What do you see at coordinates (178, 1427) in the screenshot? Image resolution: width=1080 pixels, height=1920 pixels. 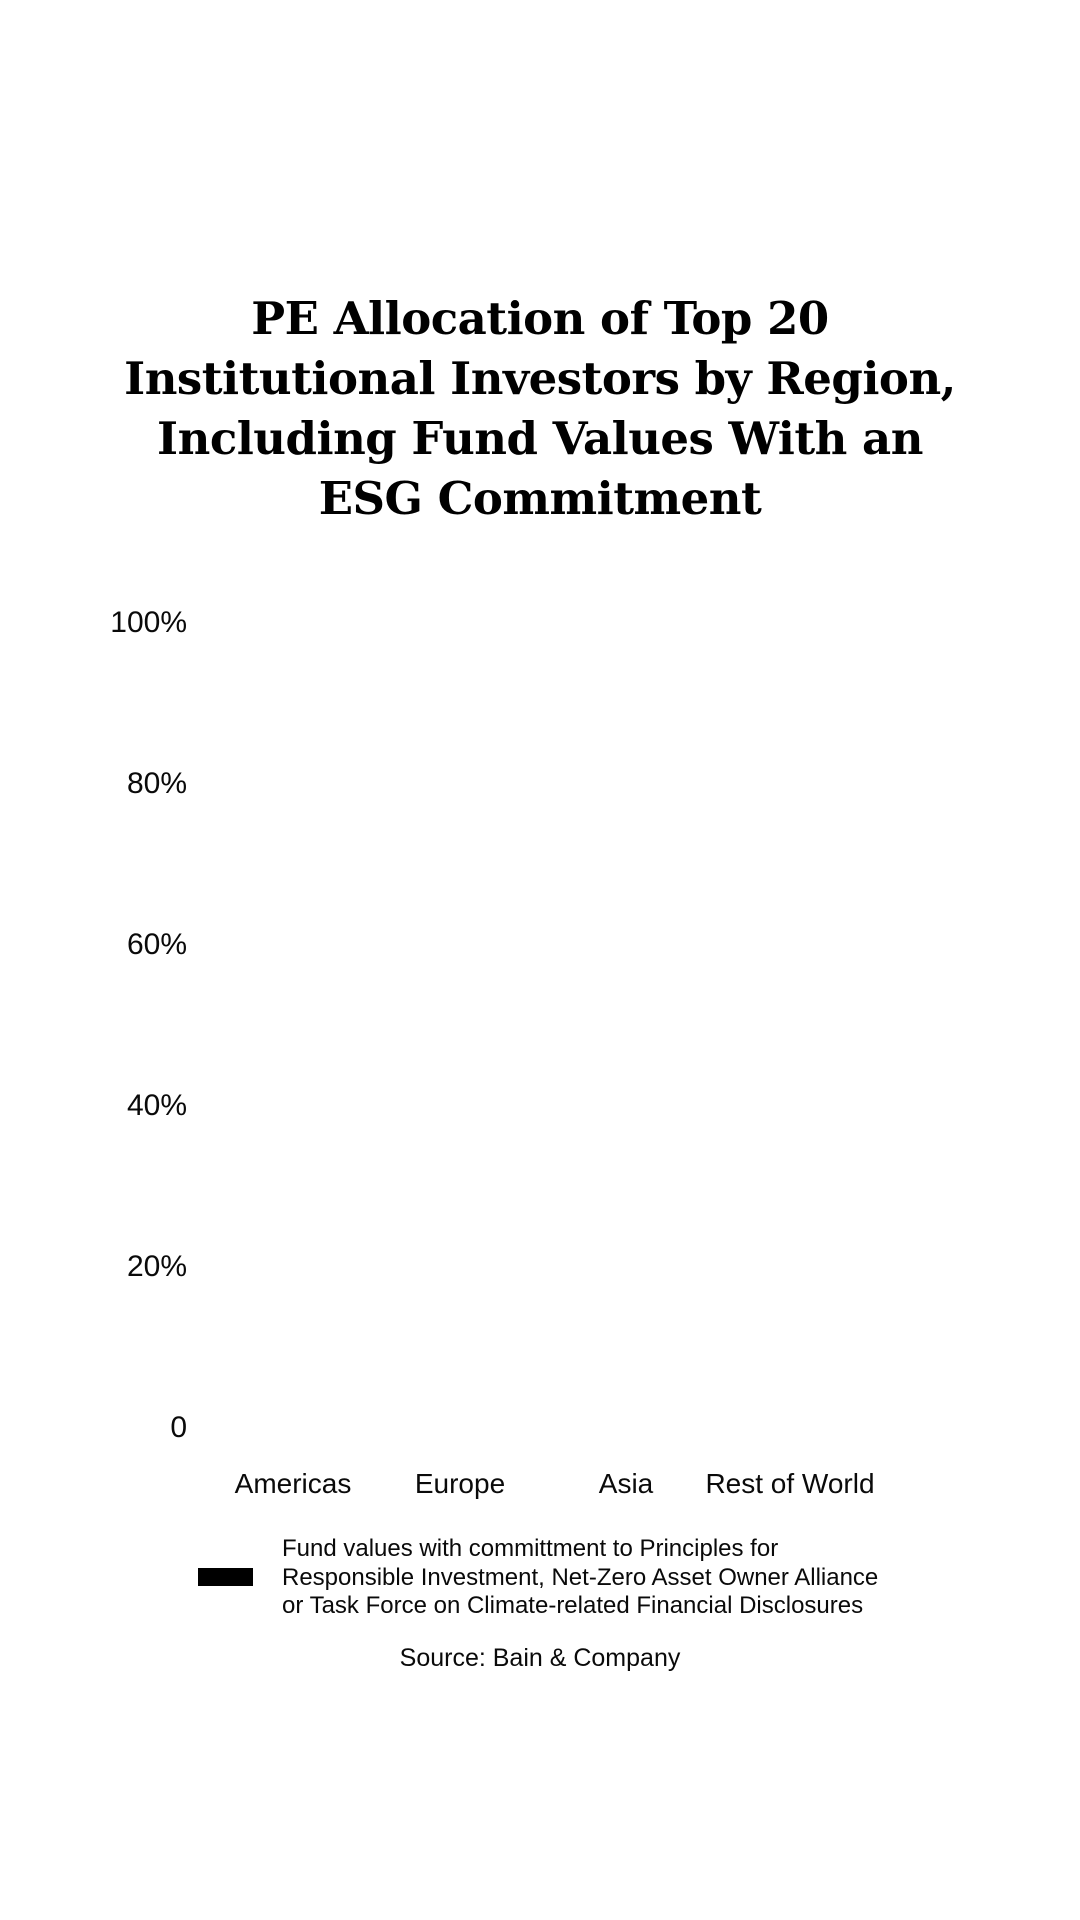 I see `y-tick-label-0: 0` at bounding box center [178, 1427].